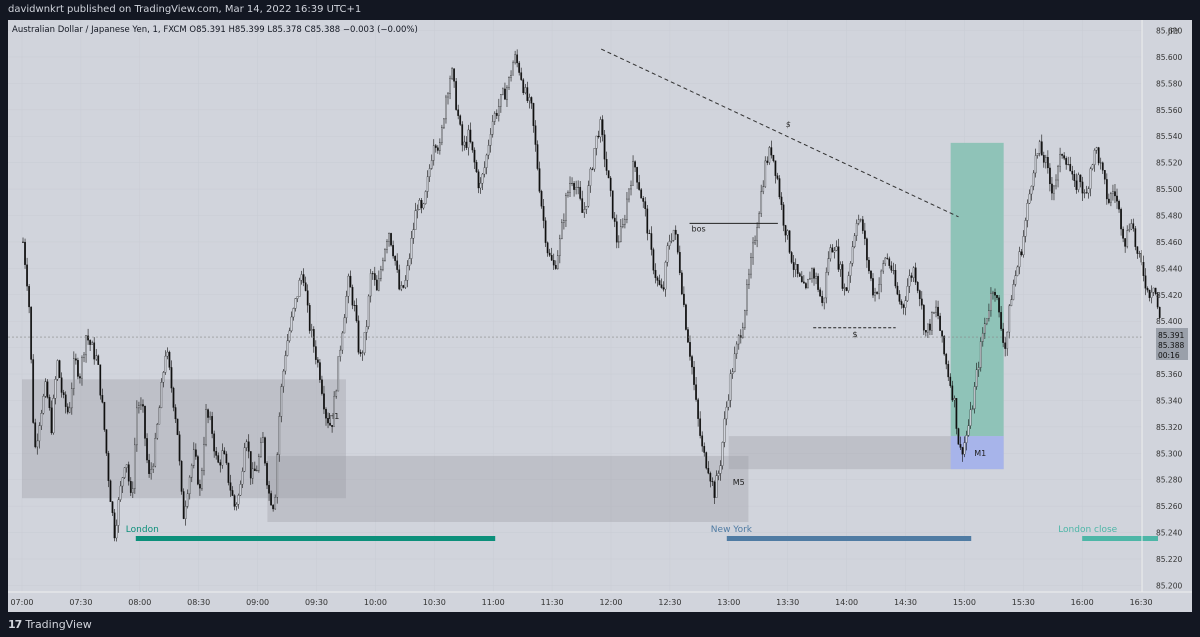  I want to click on time-tick-label: 08:00, so click(139, 602).